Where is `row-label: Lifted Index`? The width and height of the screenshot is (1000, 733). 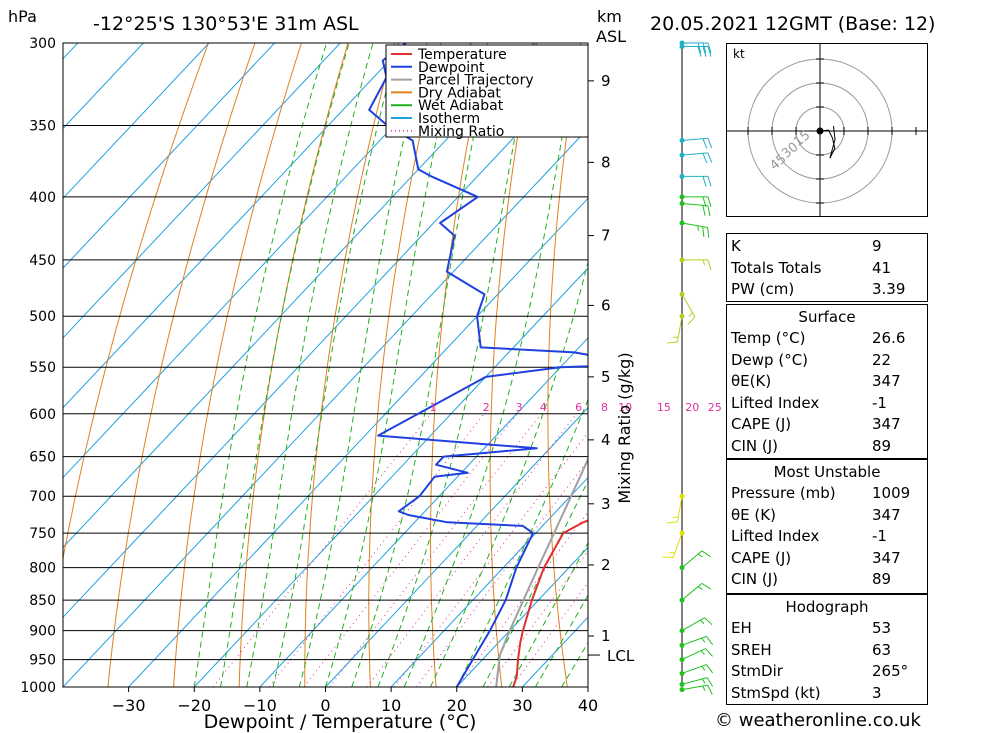 row-label: Lifted Index is located at coordinates (775, 536).